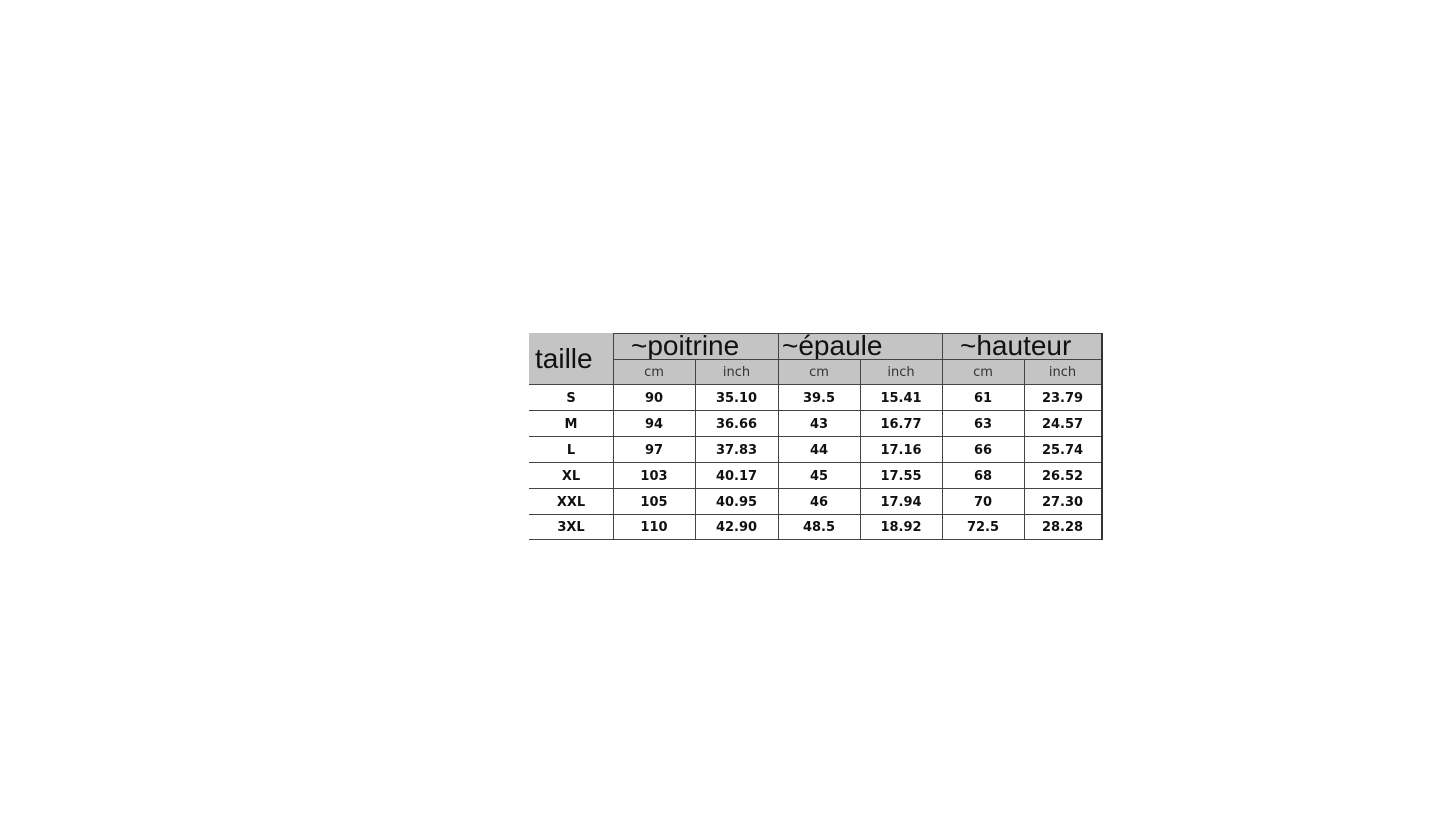 The width and height of the screenshot is (1445, 813). I want to click on measurement-cell: 42.90, so click(736, 527).